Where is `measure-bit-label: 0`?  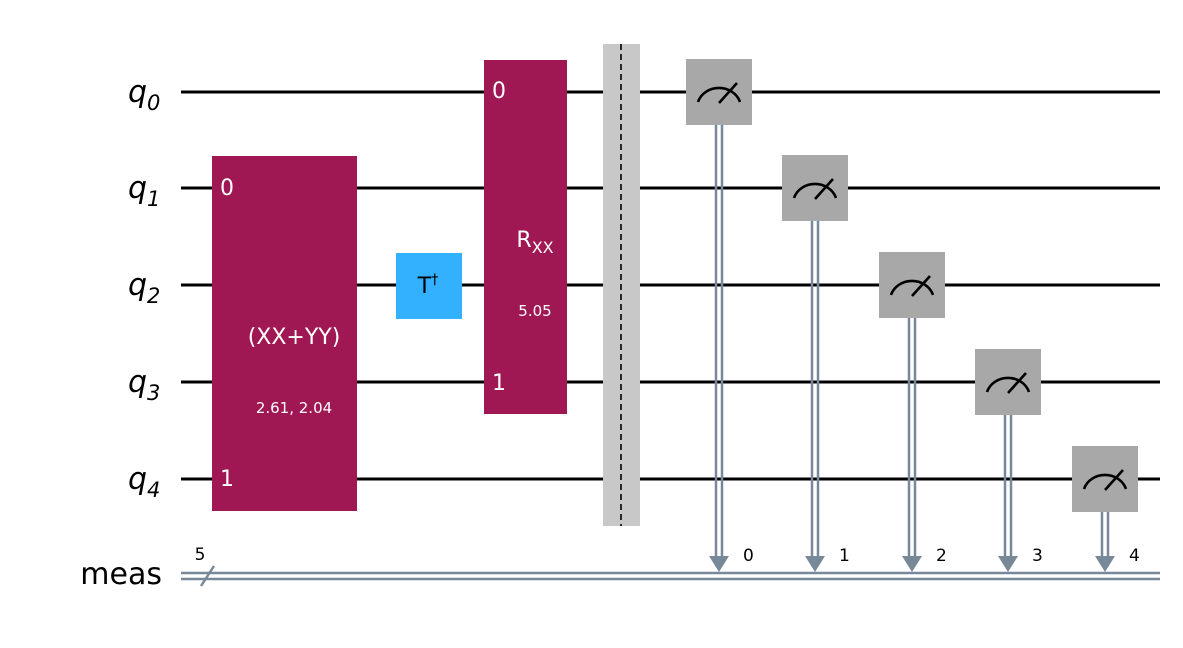
measure-bit-label: 0 is located at coordinates (748, 556).